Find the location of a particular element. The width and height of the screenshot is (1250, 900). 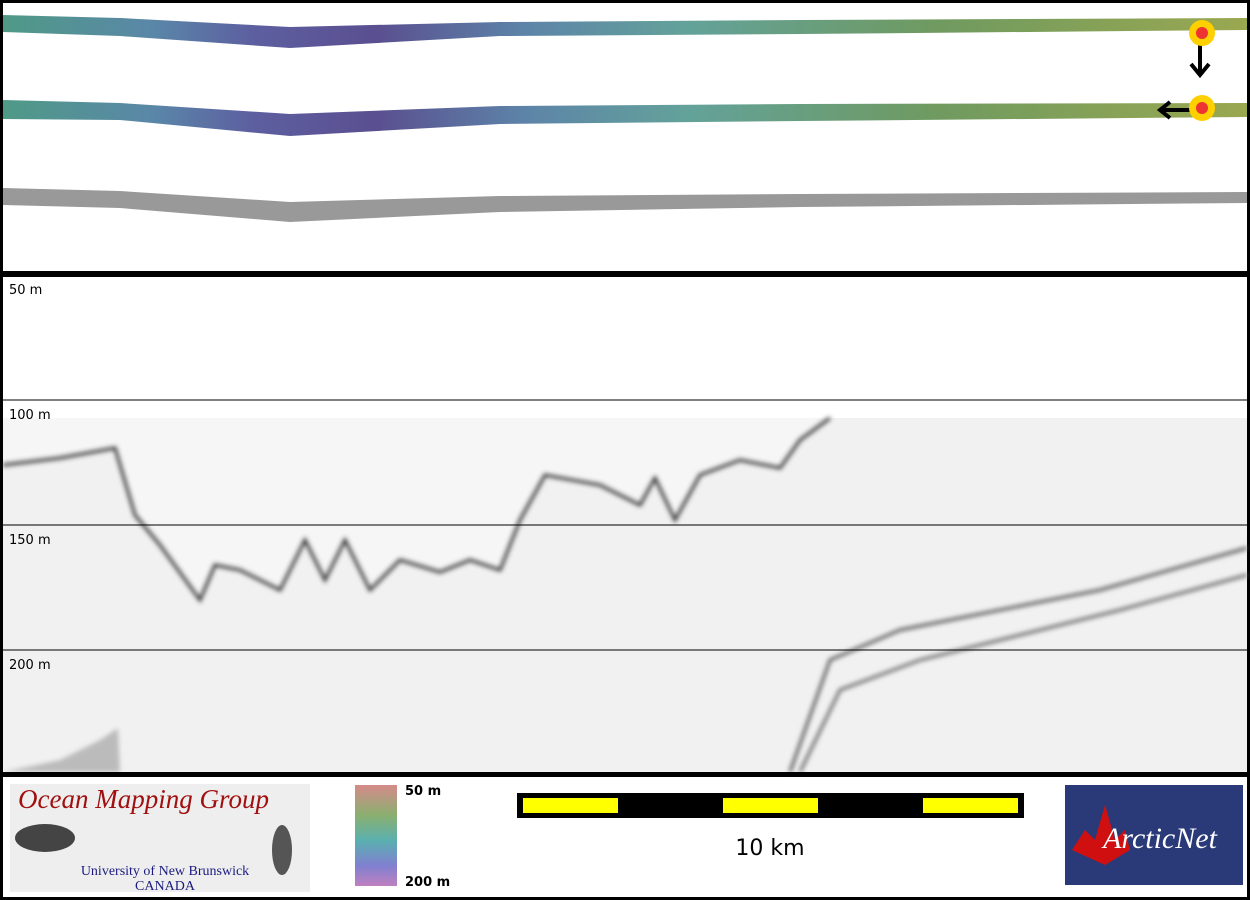

logo-title: Ocean Mapping Group is located at coordinates (143, 799).